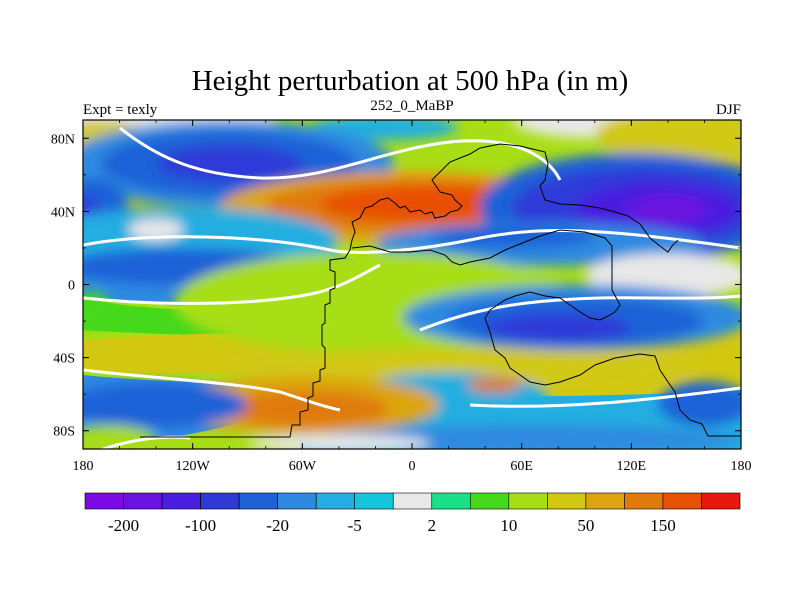 Image resolution: width=800 pixels, height=600 pixels. What do you see at coordinates (200, 525) in the screenshot?
I see `colorbar-label: -100` at bounding box center [200, 525].